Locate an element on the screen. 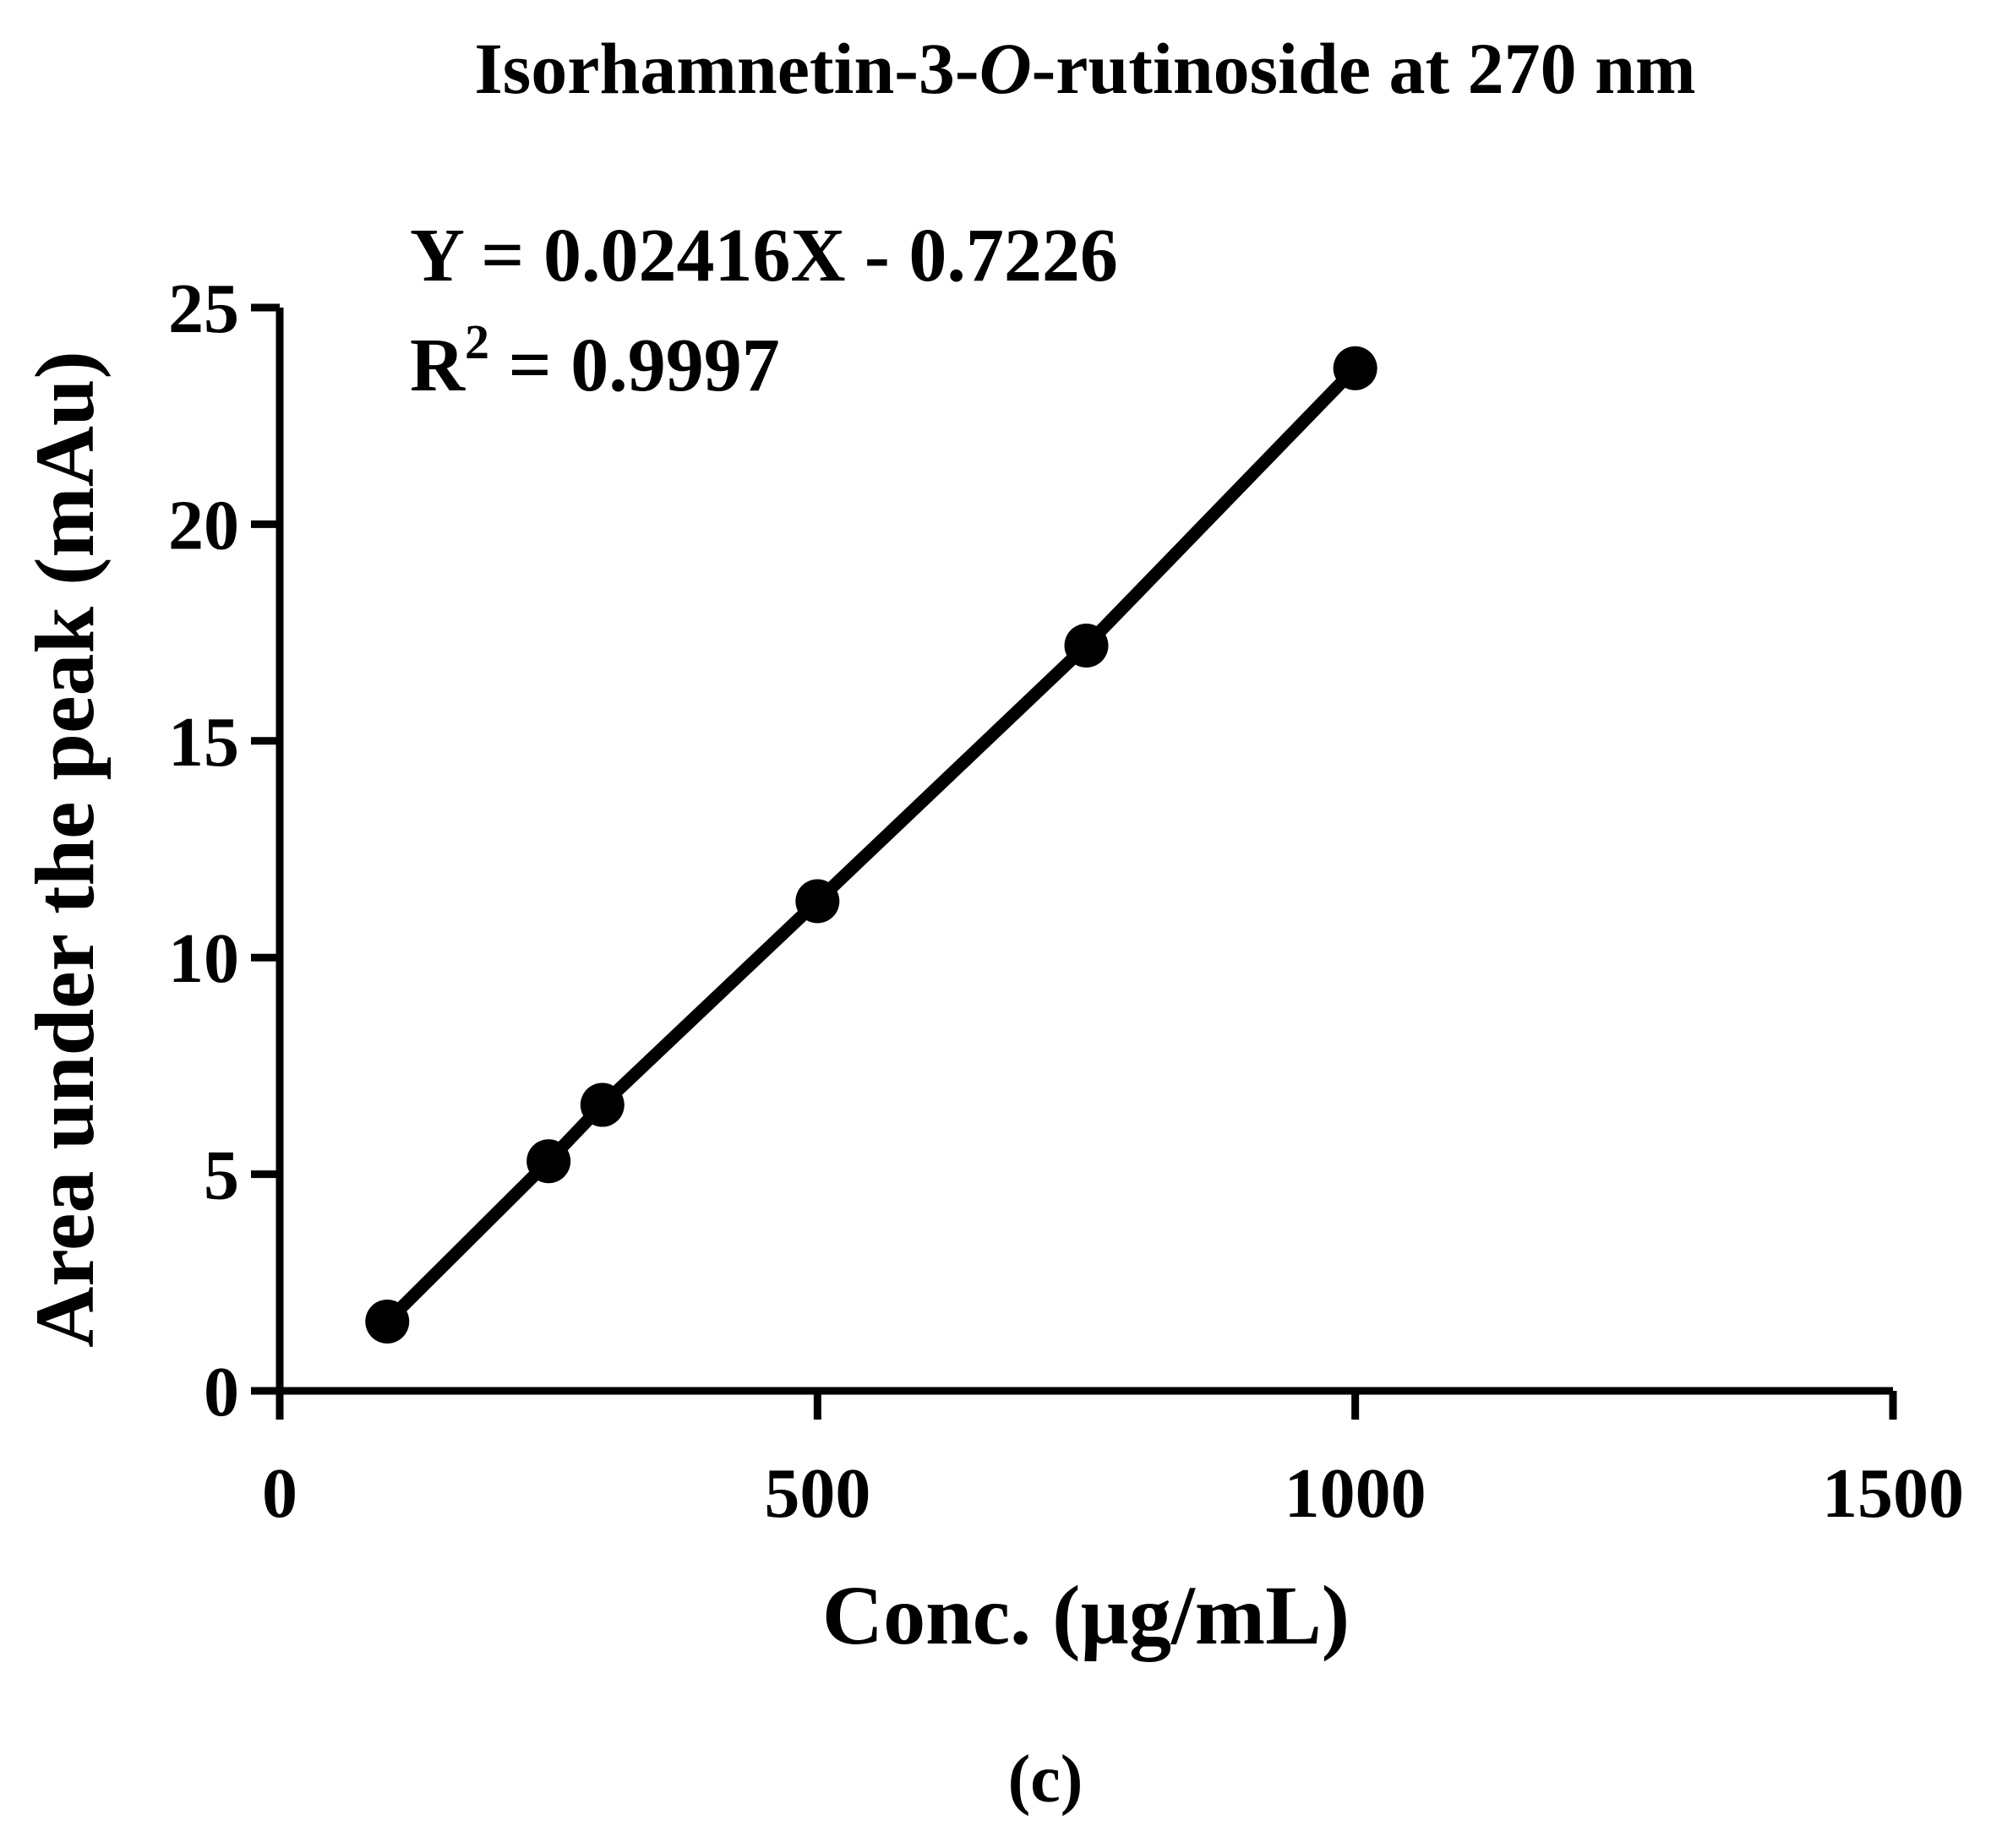 This screenshot has width=2002, height=1848. y-tick-label: 5 is located at coordinates (221, 1176).